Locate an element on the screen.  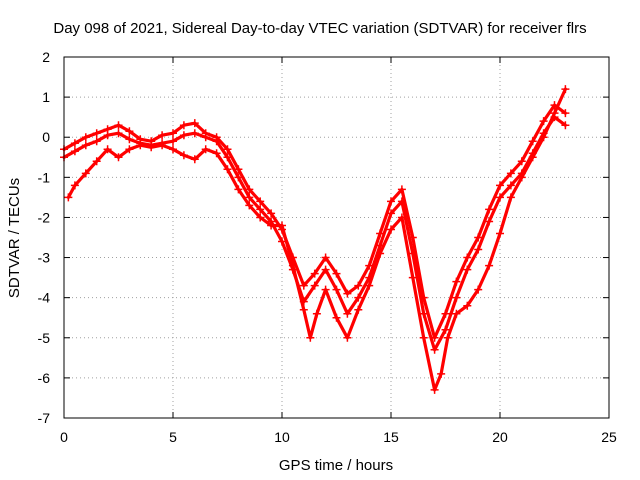
y-tick-label: -5 is located at coordinates (44, 338).